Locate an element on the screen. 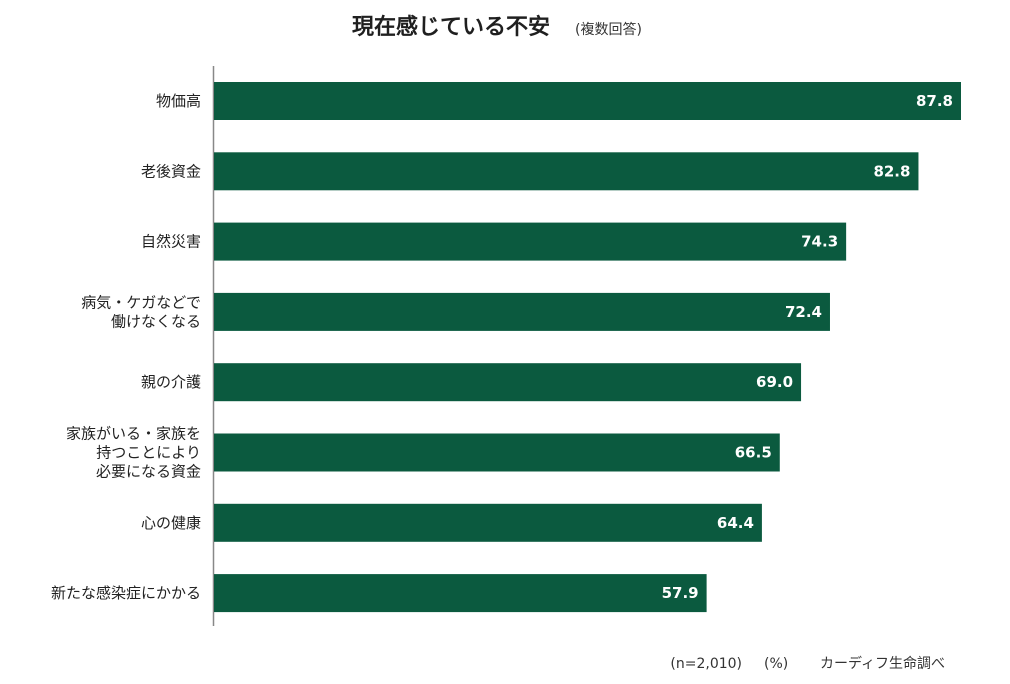  category-label-4: 親の介護 is located at coordinates (171, 382).